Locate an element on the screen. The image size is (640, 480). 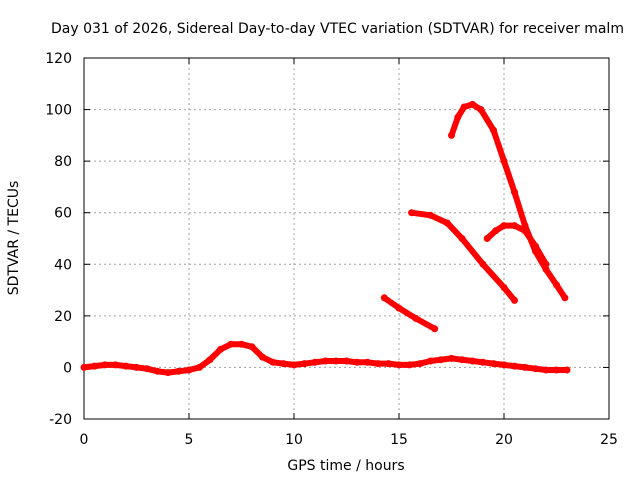
y-tick-label: 120 is located at coordinates (58, 59).